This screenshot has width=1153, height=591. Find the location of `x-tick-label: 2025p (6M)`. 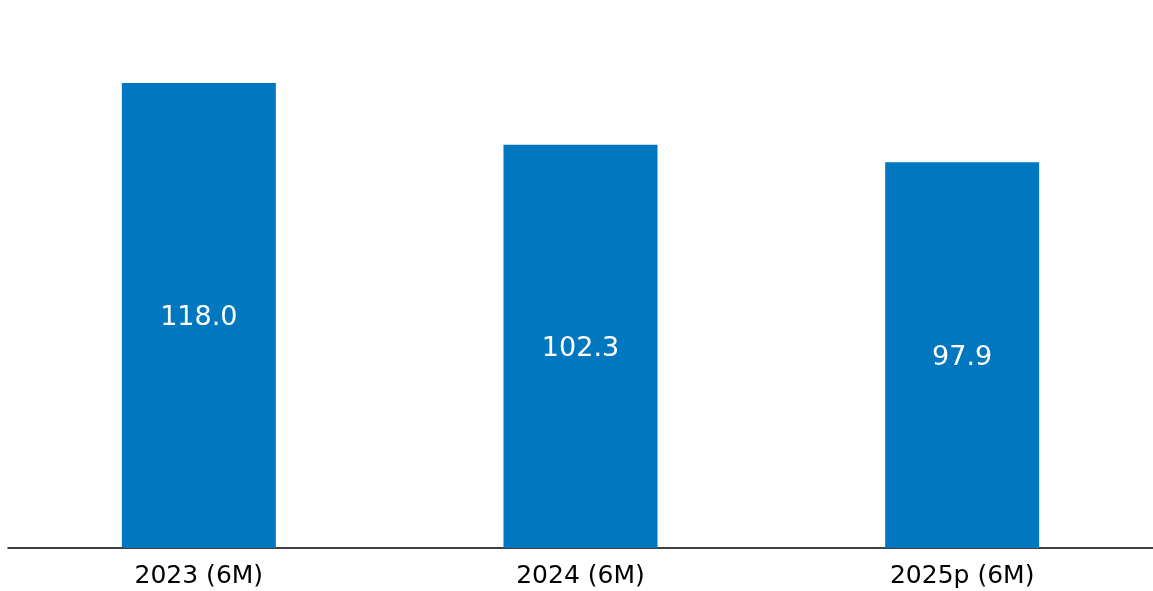

x-tick-label: 2025p (6M) is located at coordinates (962, 574).